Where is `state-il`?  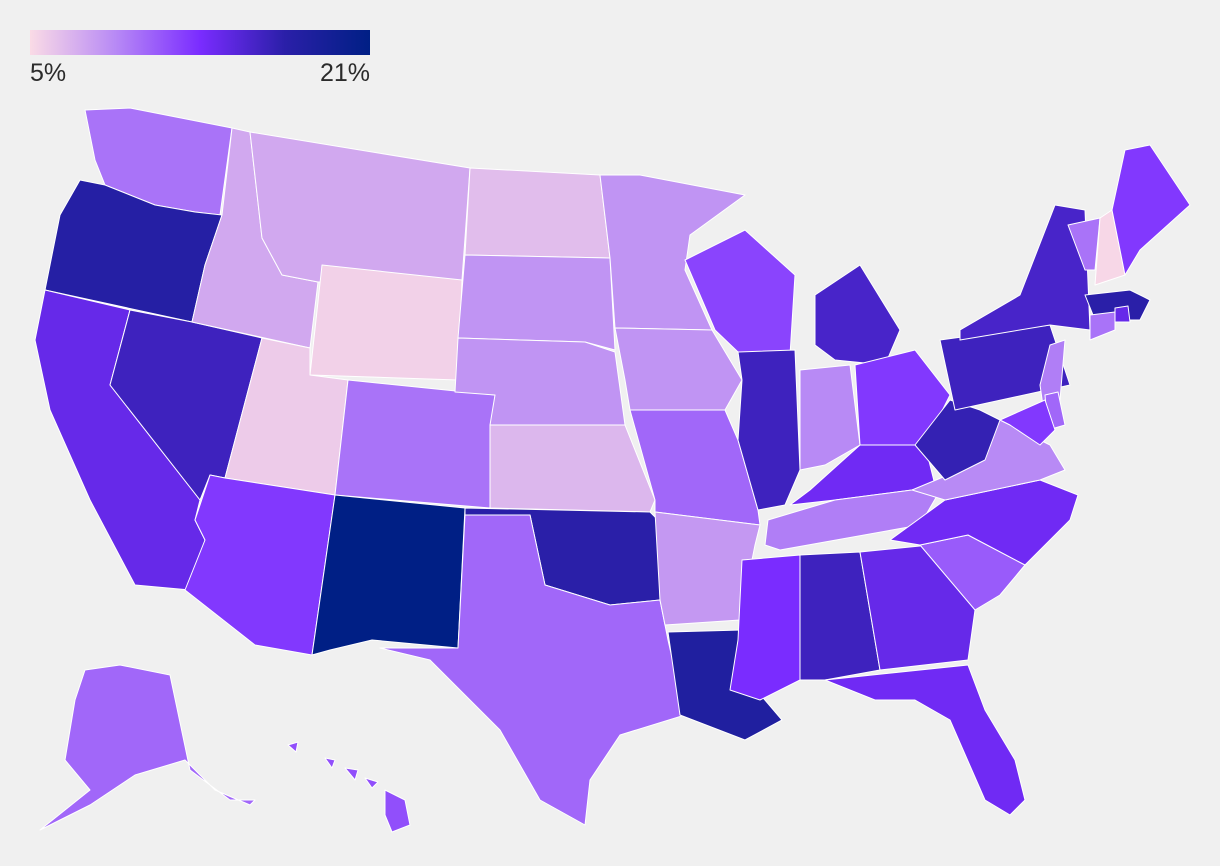
state-il is located at coordinates (769, 430).